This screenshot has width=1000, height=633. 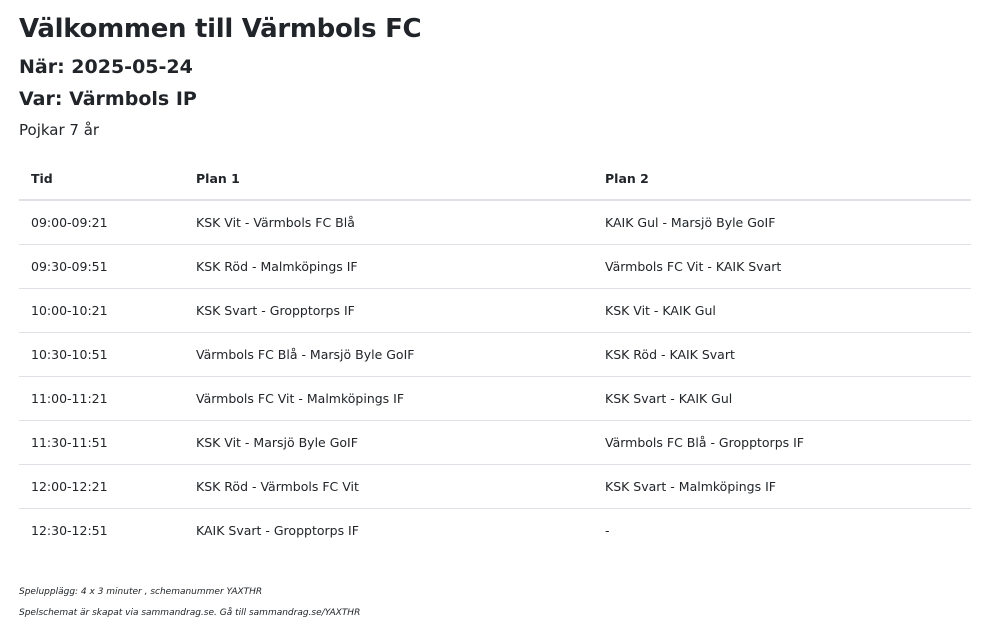 What do you see at coordinates (101, 442) in the screenshot?
I see `cell-time: 11:30-11:51` at bounding box center [101, 442].